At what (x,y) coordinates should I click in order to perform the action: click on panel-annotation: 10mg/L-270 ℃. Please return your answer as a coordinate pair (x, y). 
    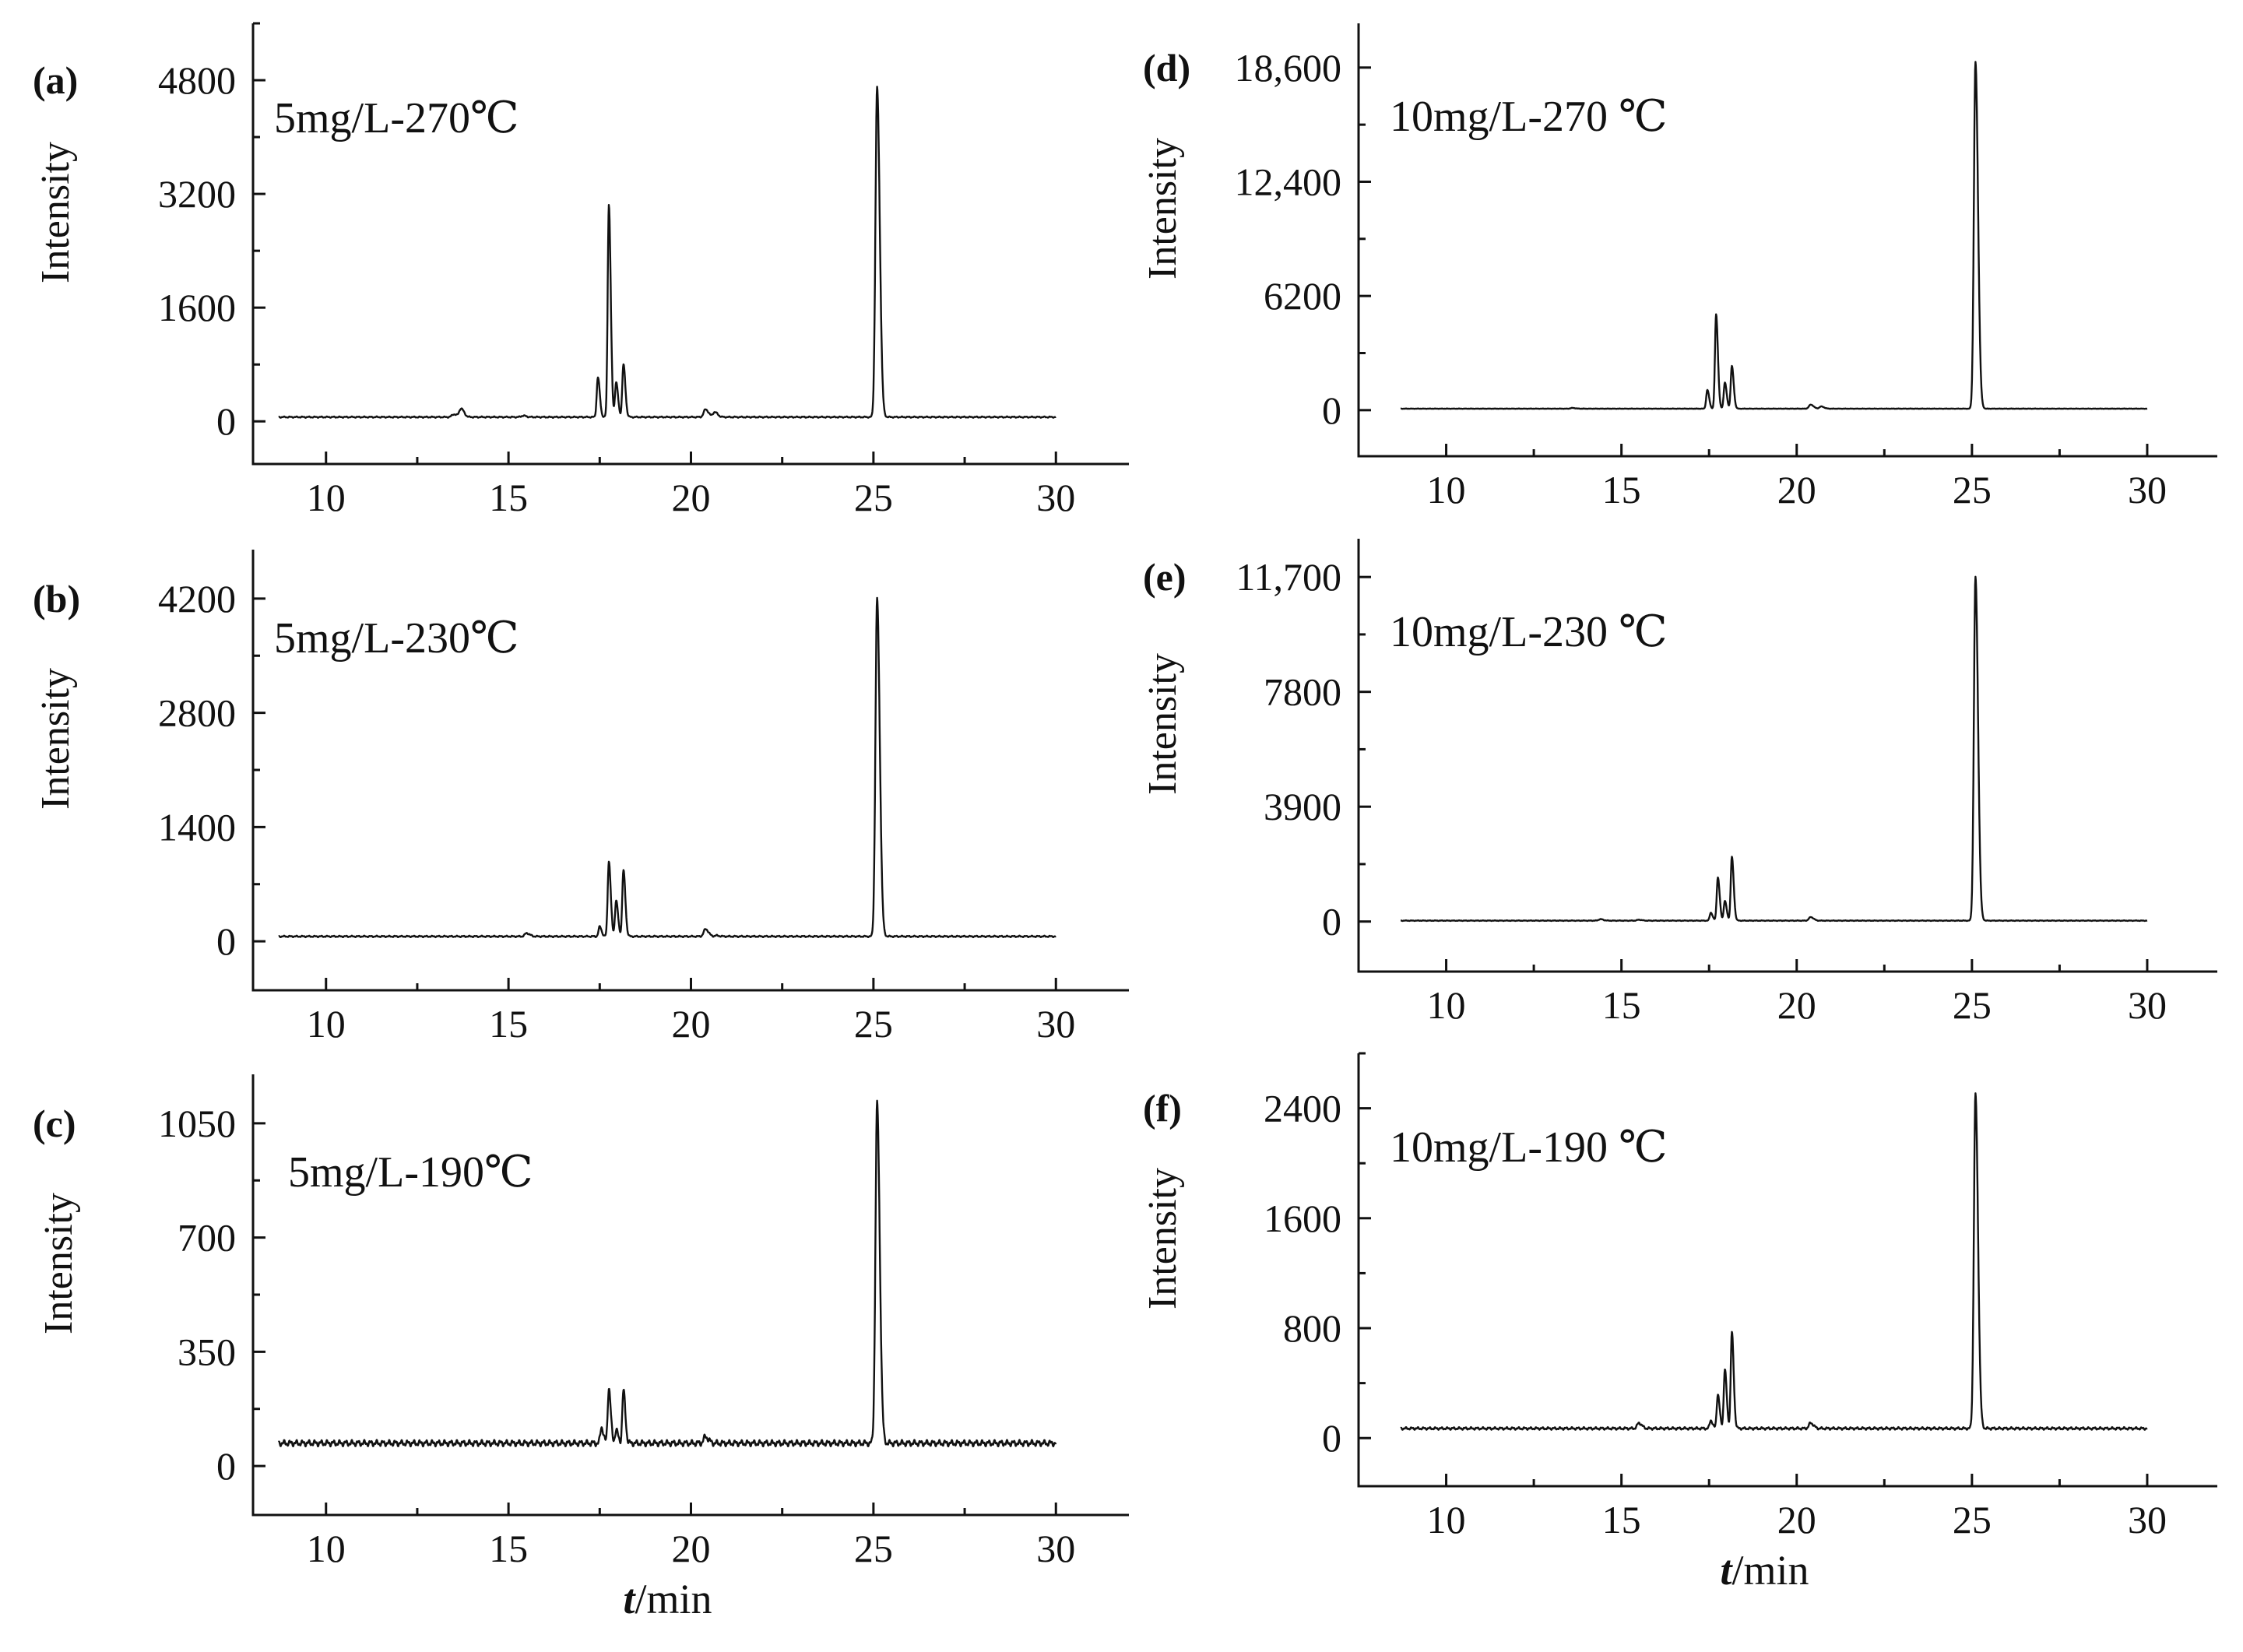
    Looking at the image, I should click on (1529, 117).